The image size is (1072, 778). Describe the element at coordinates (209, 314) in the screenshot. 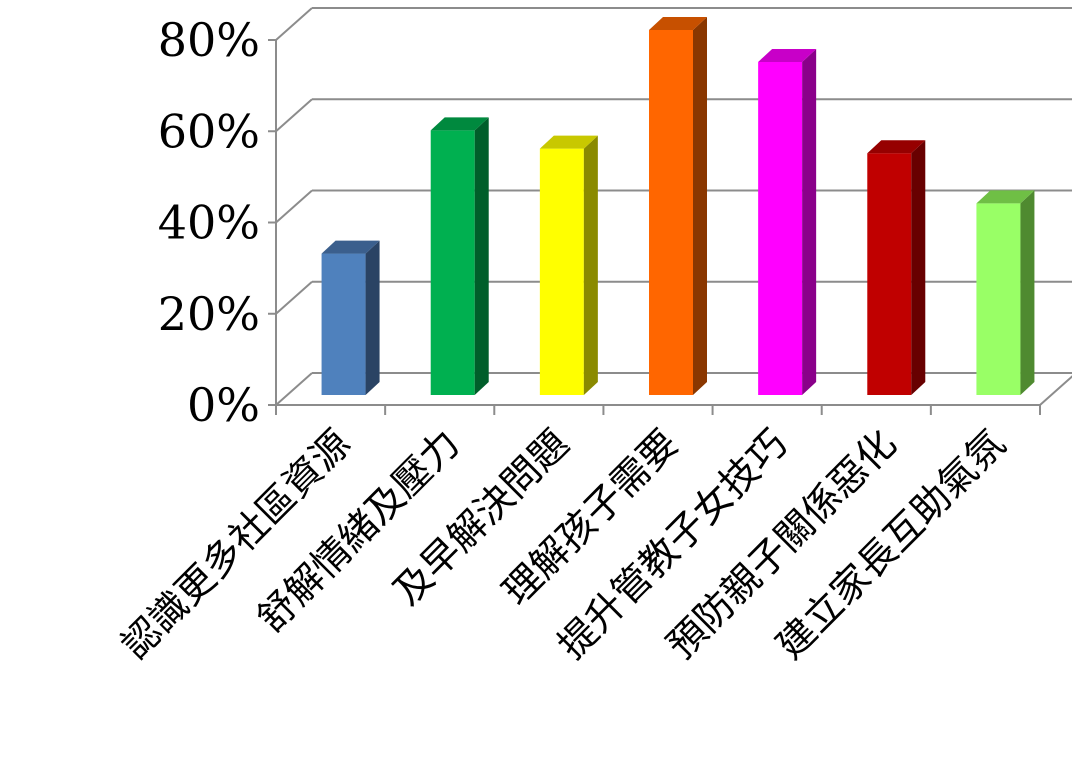

I see `y-tick-label: 20%` at that location.